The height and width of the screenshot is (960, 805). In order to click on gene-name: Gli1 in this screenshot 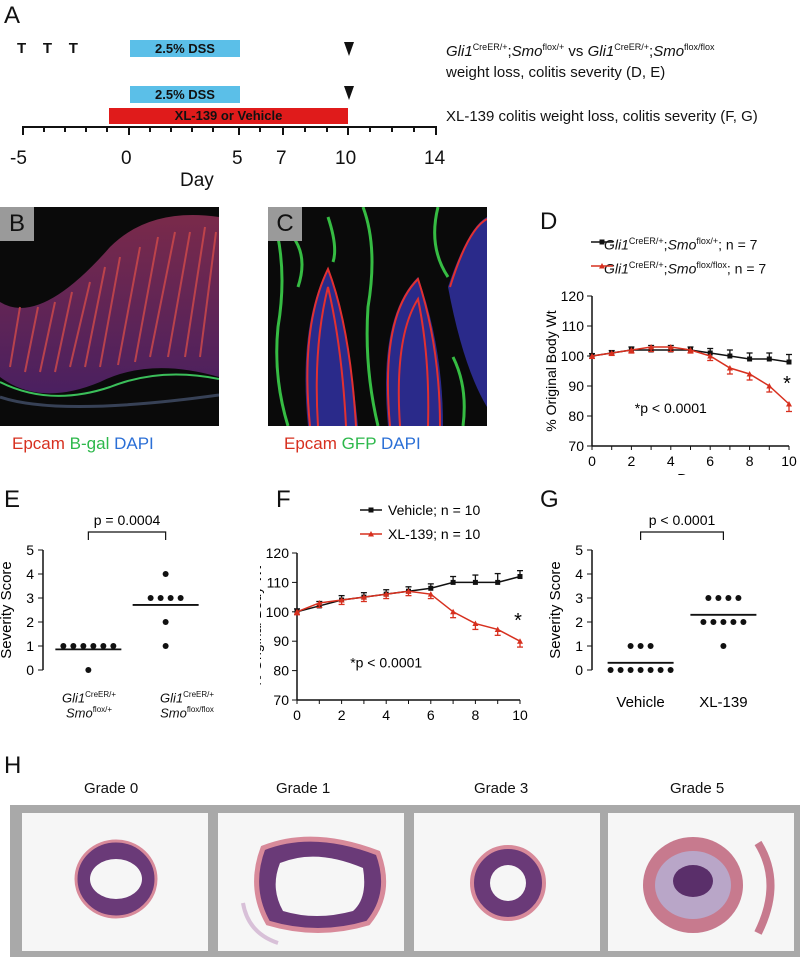, I will do `click(459, 51)`.